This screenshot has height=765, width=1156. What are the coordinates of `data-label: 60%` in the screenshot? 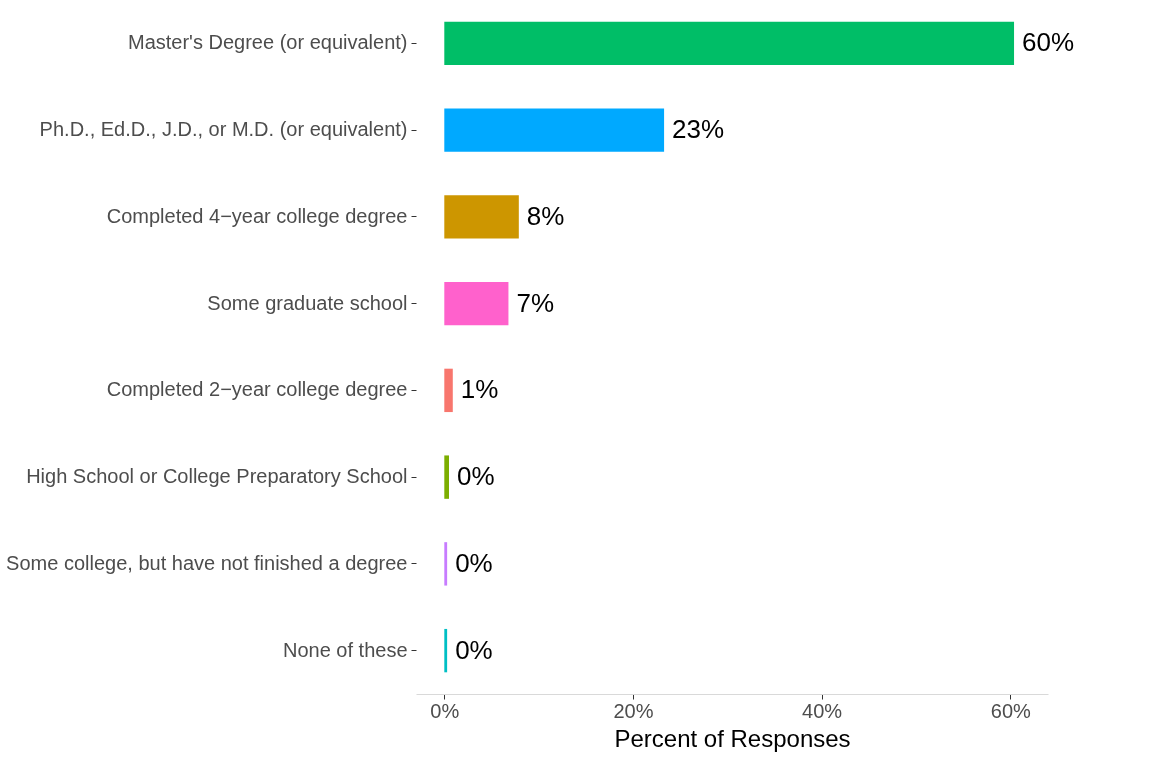 It's located at (1048, 42).